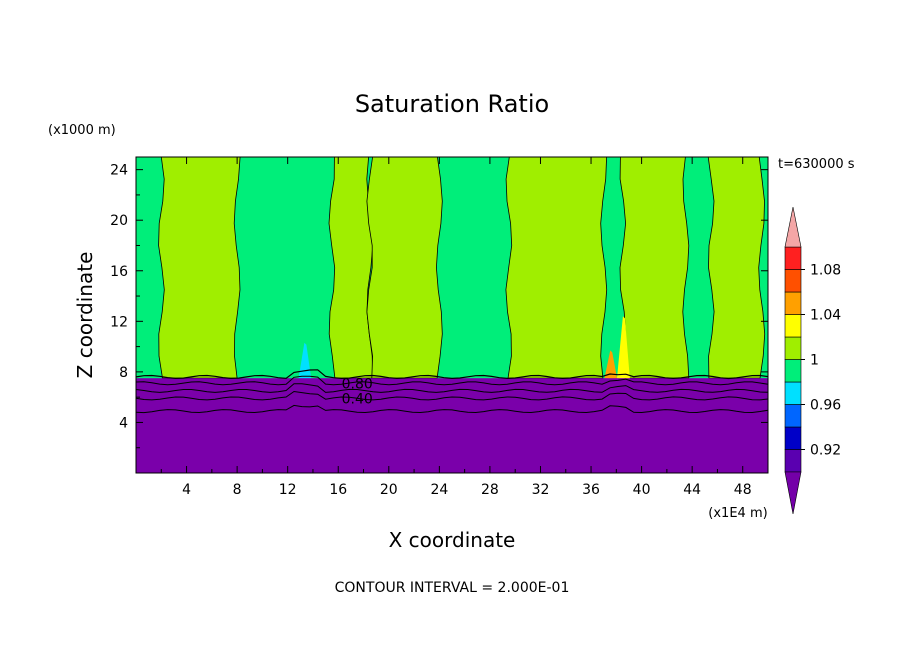 The height and width of the screenshot is (654, 904). What do you see at coordinates (825, 451) in the screenshot?
I see `colorbar-tick-label: 0.92` at bounding box center [825, 451].